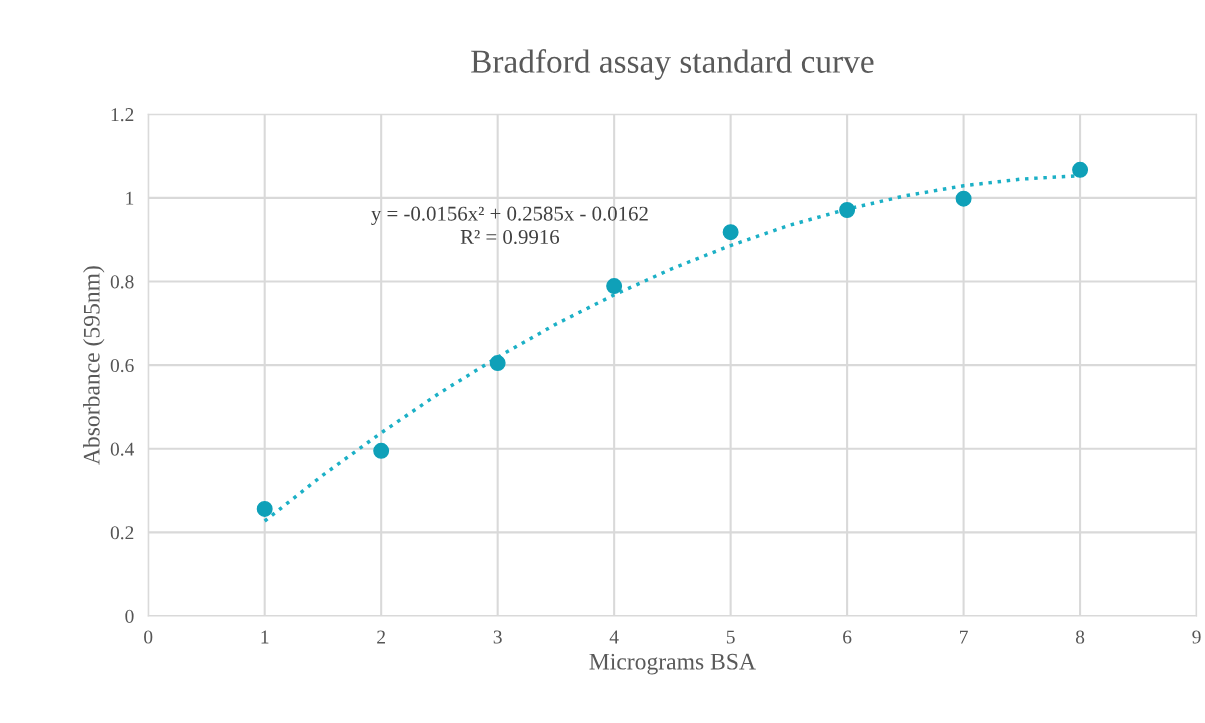 The width and height of the screenshot is (1205, 723). I want to click on y-tick-label: 0, so click(129, 616).